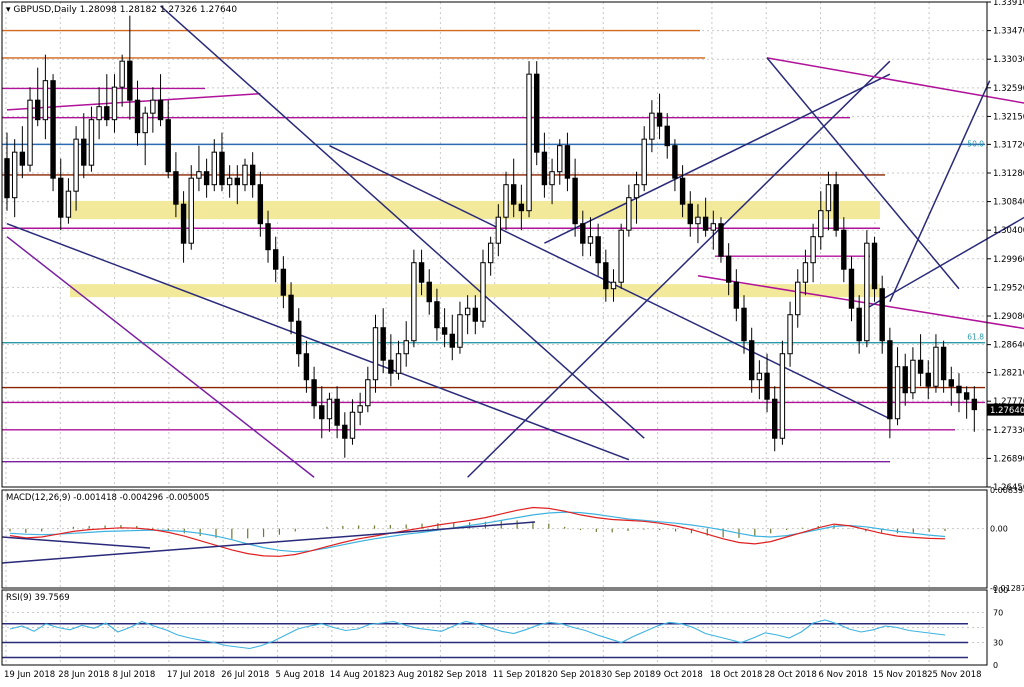  What do you see at coordinates (1008, 174) in the screenshot?
I see `price-tick-label: 1.31280` at bounding box center [1008, 174].